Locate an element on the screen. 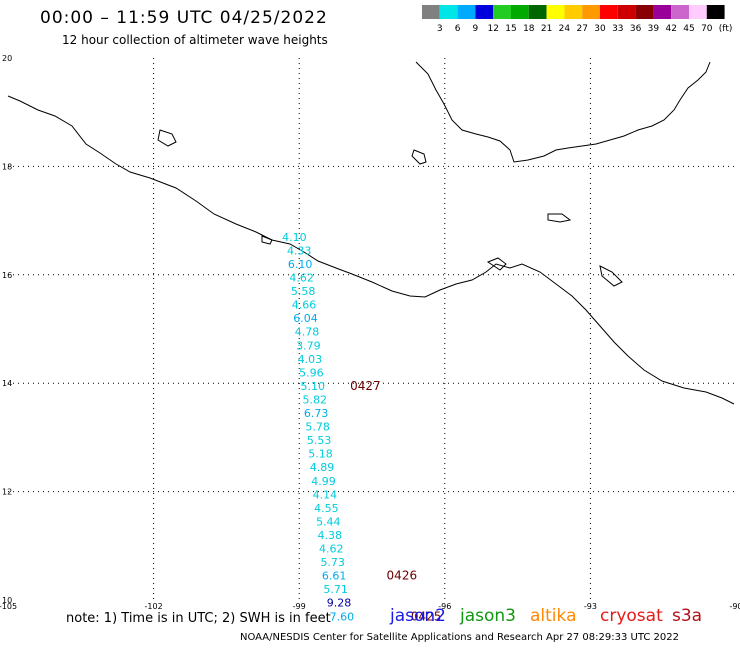 Image resolution: width=740 pixels, height=650 pixels. swh-value: 5.44 is located at coordinates (328, 521).